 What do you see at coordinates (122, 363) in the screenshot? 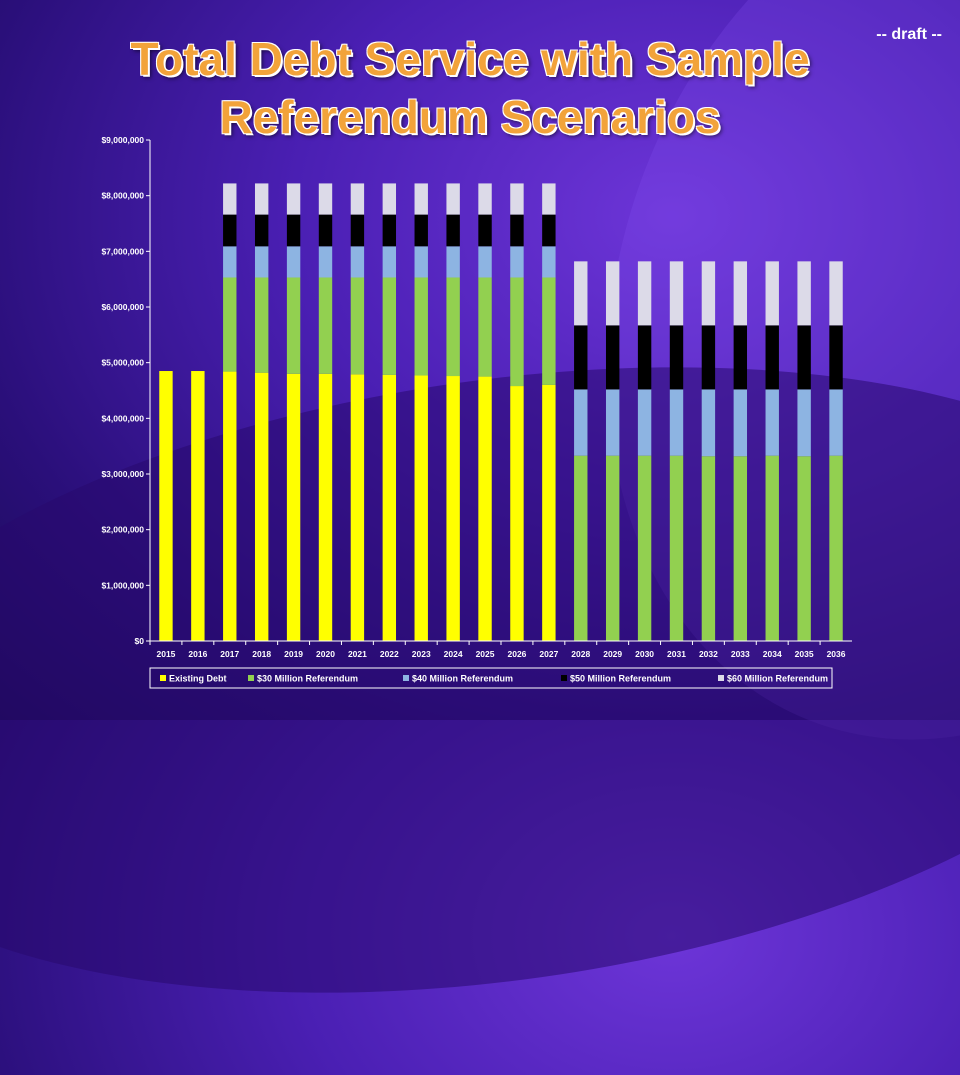
I see `y-tick-label: $5,000,000` at bounding box center [122, 363].